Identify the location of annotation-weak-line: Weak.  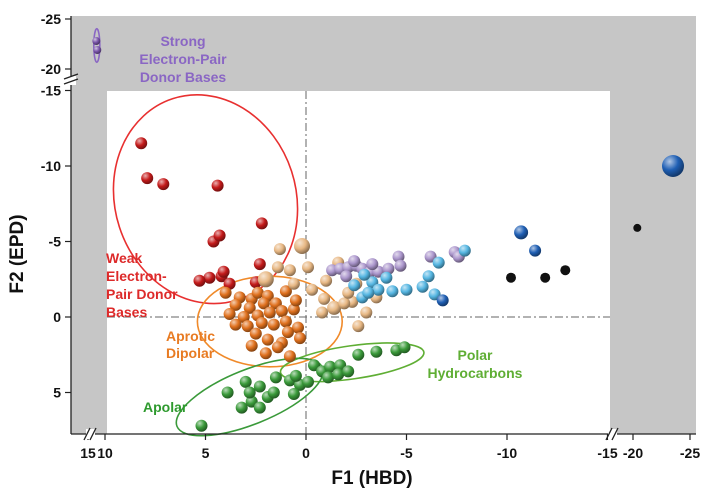
(124, 258).